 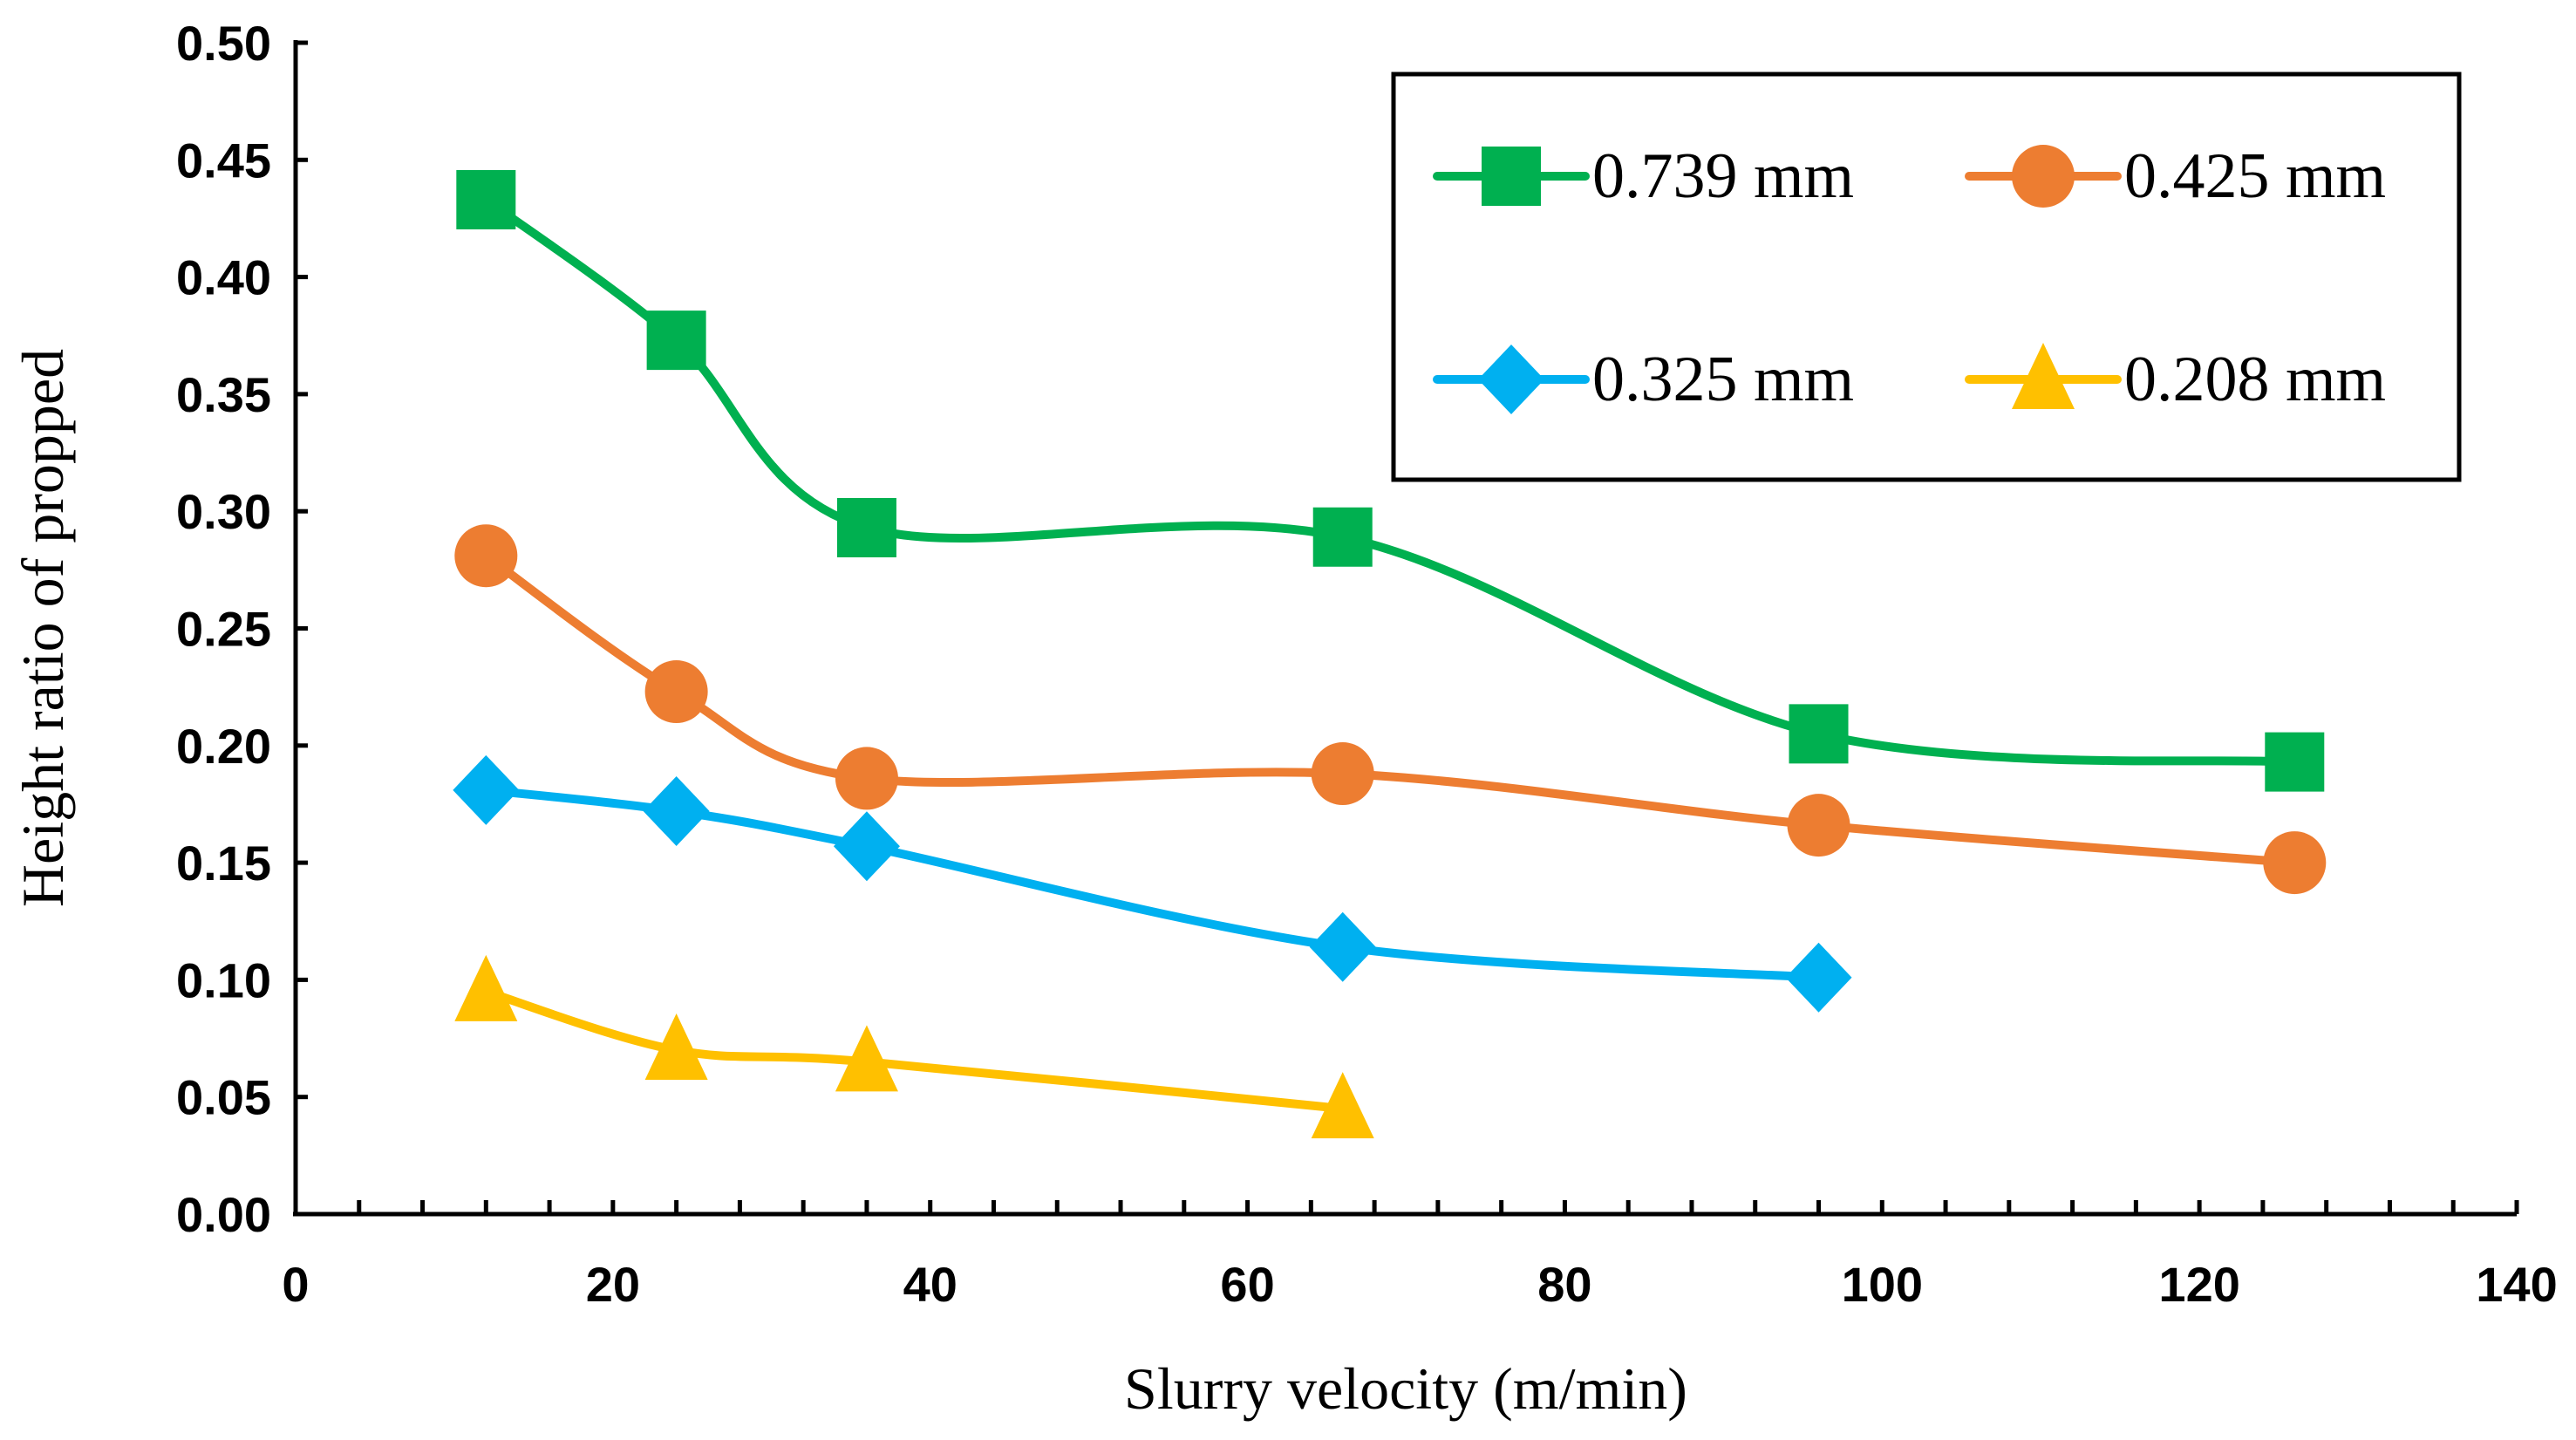 What do you see at coordinates (1152, 883) in the screenshot?
I see `series-0-325-mm` at bounding box center [1152, 883].